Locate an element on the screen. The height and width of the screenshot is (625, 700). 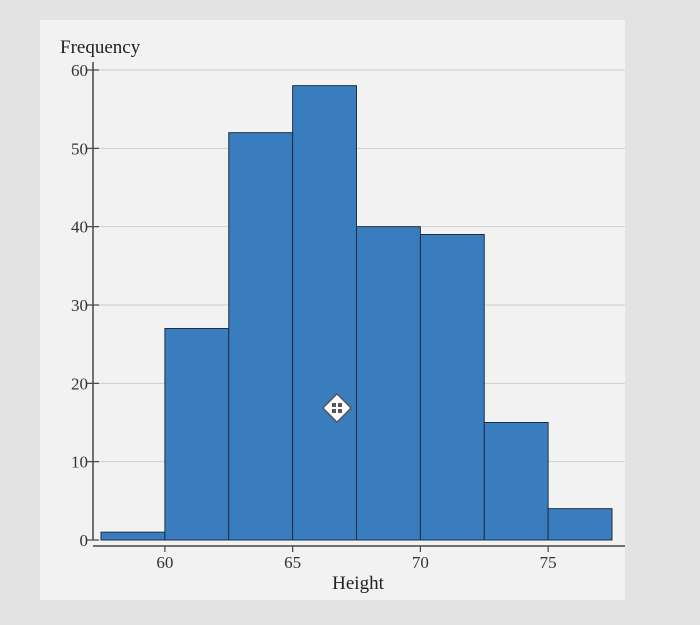
y-axis-title: Frequency is located at coordinates (100, 47).